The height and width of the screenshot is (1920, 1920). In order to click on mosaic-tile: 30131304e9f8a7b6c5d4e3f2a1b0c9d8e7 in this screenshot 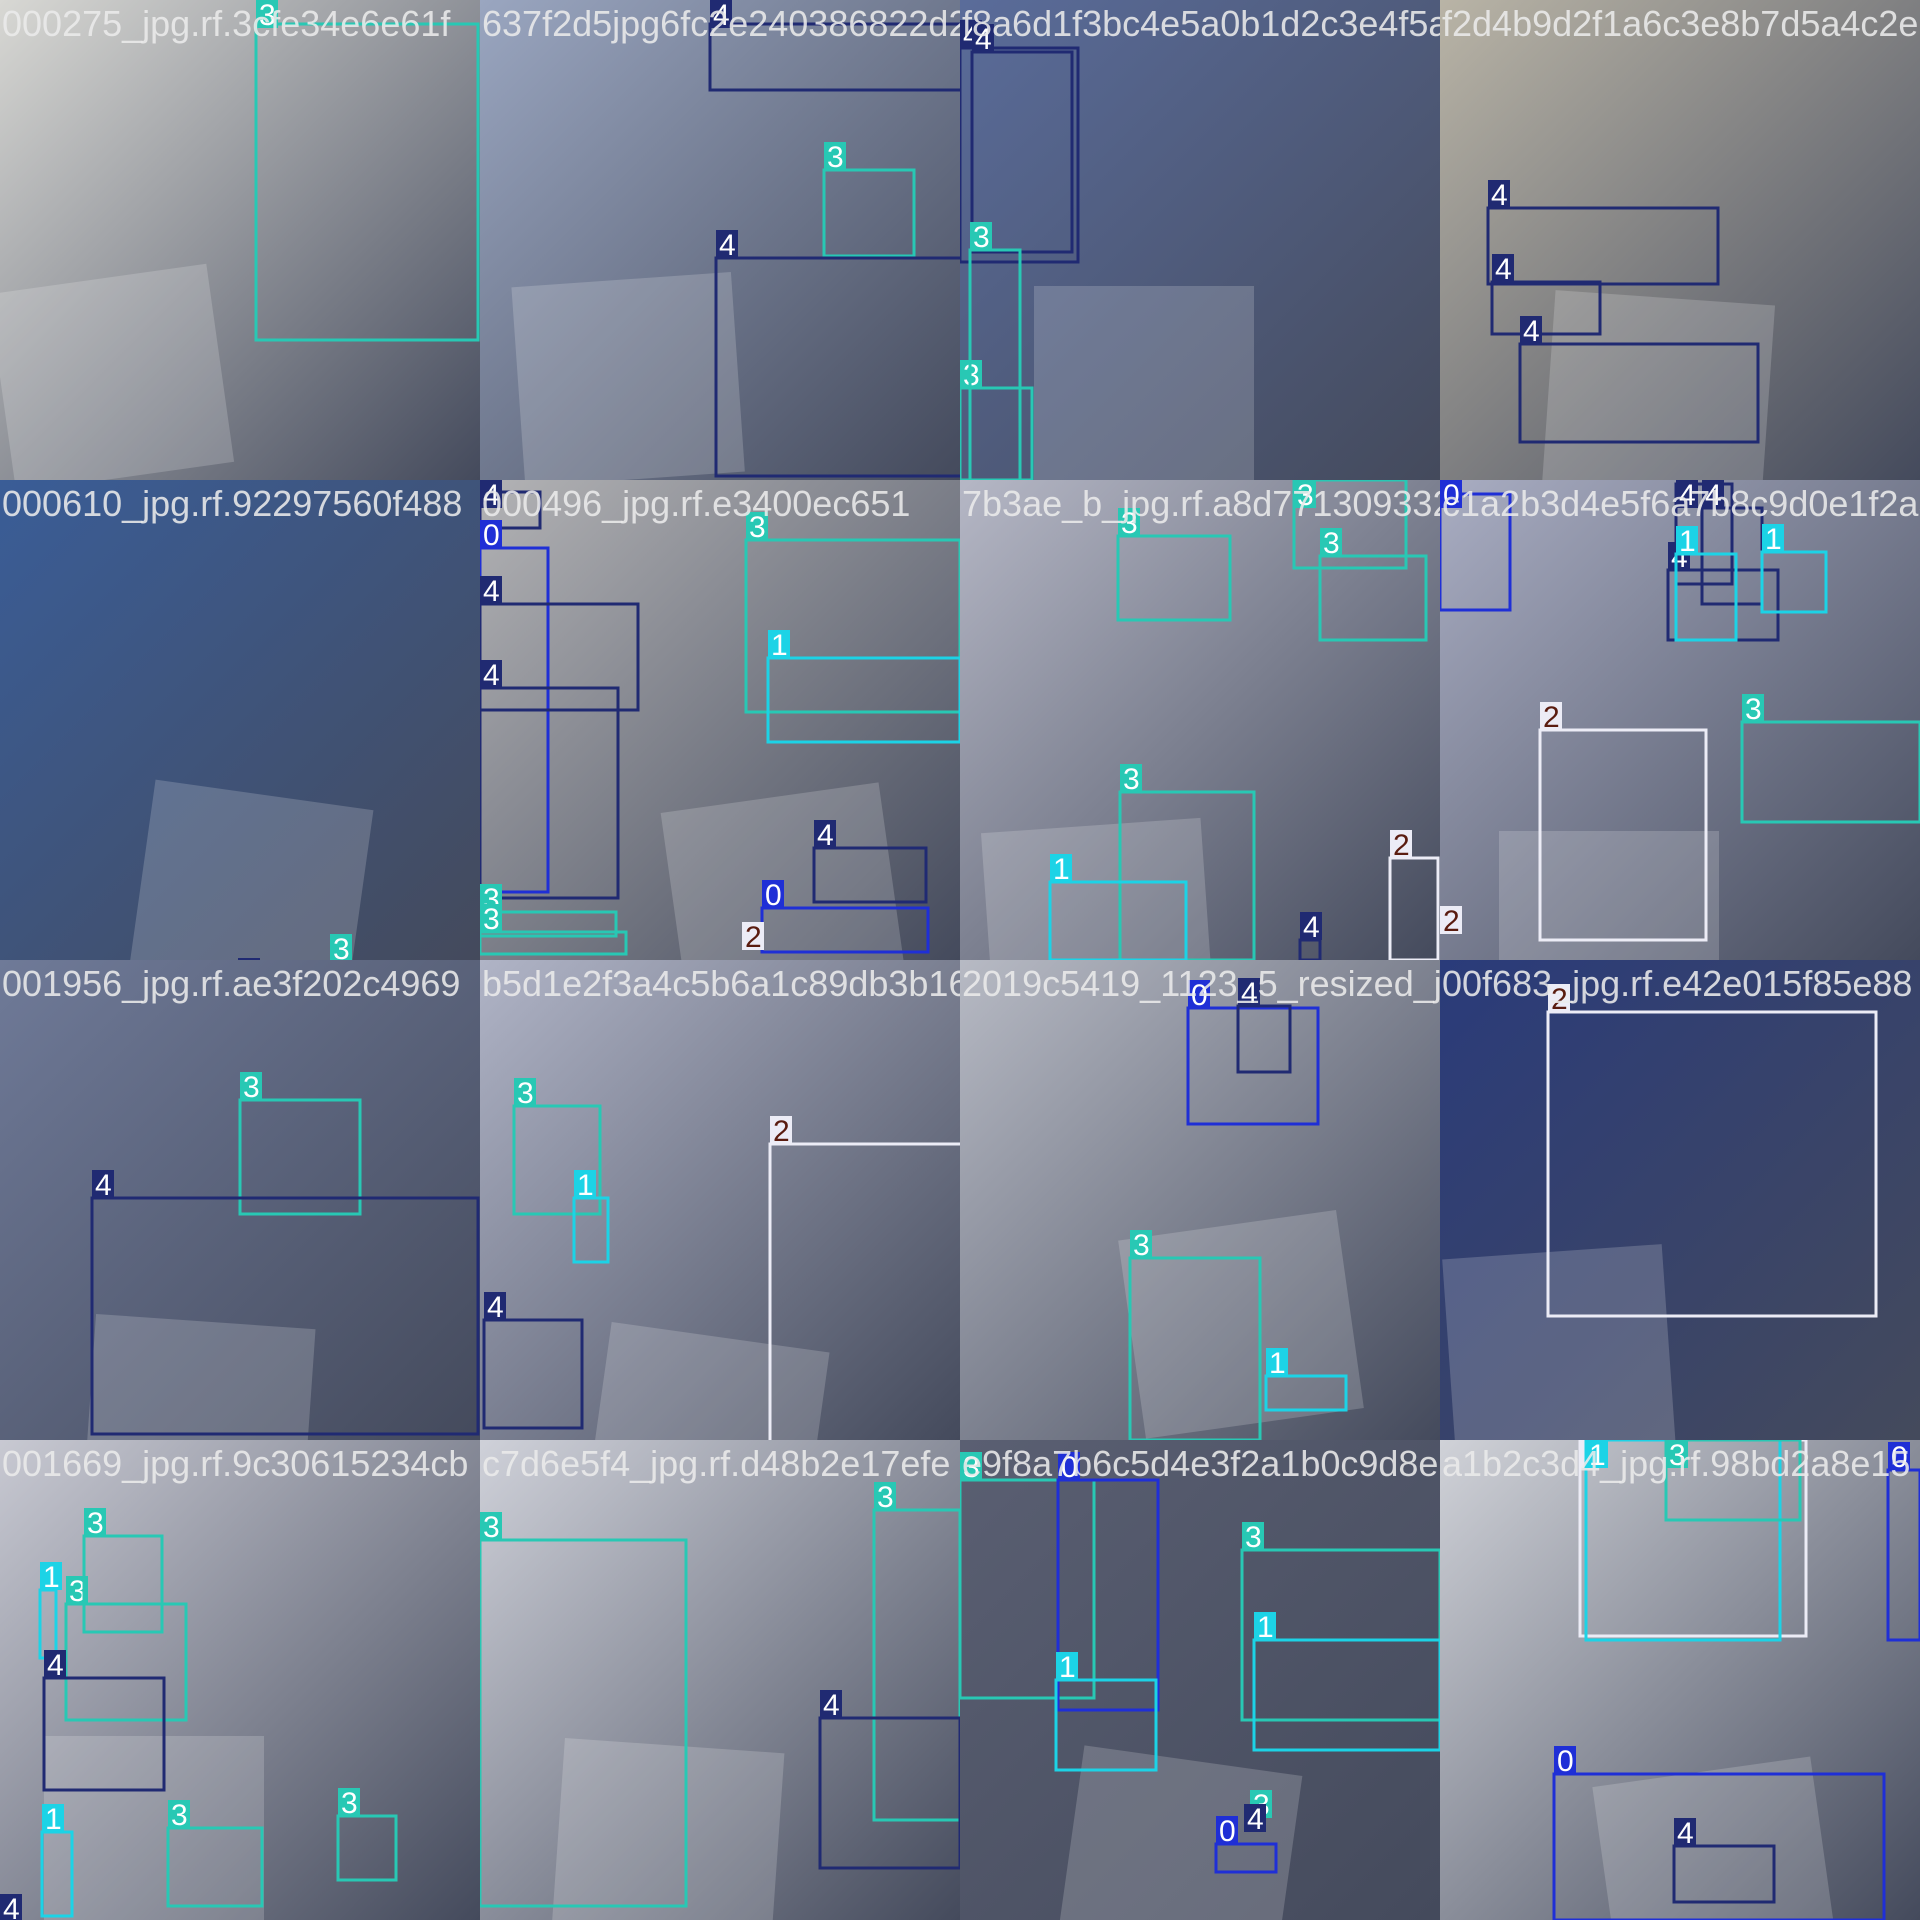, I will do `click(1200, 1680)`.